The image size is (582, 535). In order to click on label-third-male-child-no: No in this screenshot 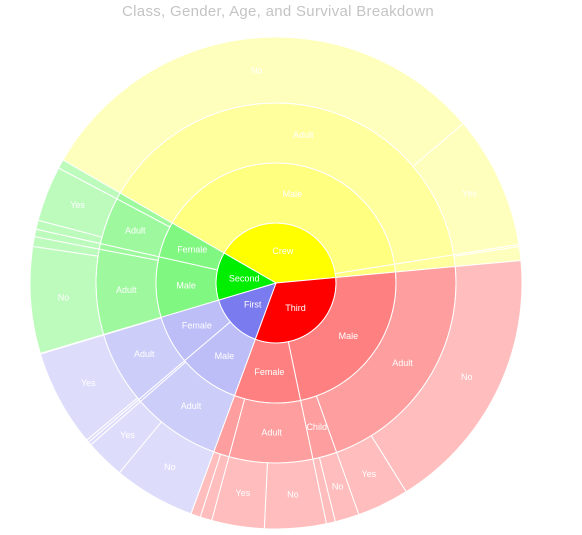, I will do `click(338, 486)`.